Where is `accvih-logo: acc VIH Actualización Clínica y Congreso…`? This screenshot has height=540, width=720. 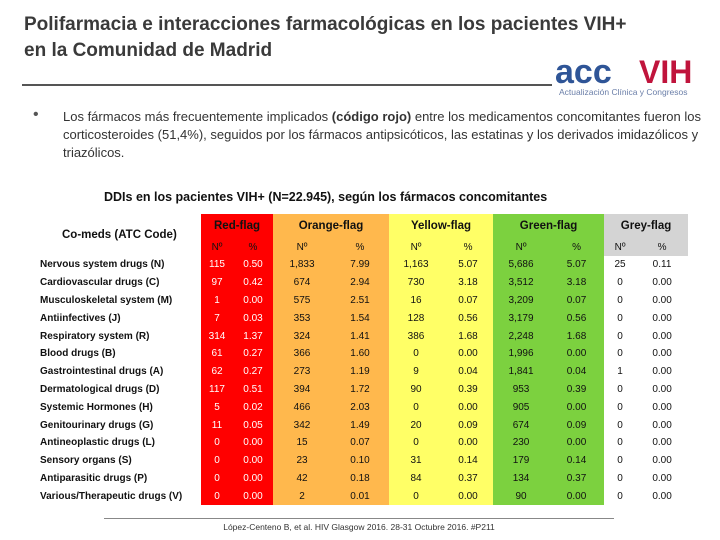 accvih-logo: acc VIH Actualización Clínica y Congreso… is located at coordinates (629, 77).